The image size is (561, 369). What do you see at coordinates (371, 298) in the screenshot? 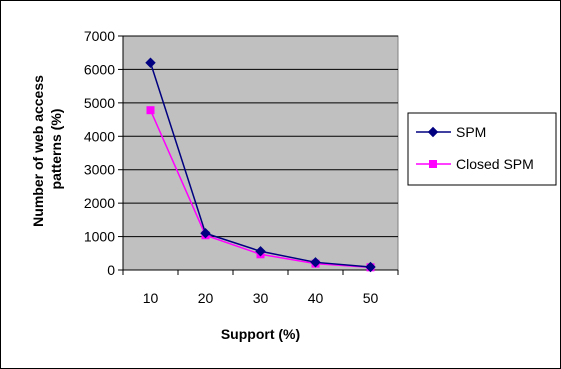
I see `x-tick-label-50: 50` at bounding box center [371, 298].